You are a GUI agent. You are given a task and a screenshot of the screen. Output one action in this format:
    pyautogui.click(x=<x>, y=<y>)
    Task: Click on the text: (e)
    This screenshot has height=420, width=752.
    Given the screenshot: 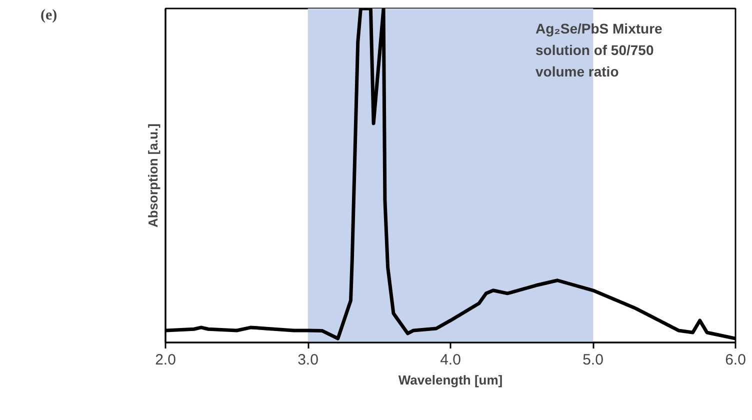 What is the action you would take?
    pyautogui.click(x=49, y=16)
    